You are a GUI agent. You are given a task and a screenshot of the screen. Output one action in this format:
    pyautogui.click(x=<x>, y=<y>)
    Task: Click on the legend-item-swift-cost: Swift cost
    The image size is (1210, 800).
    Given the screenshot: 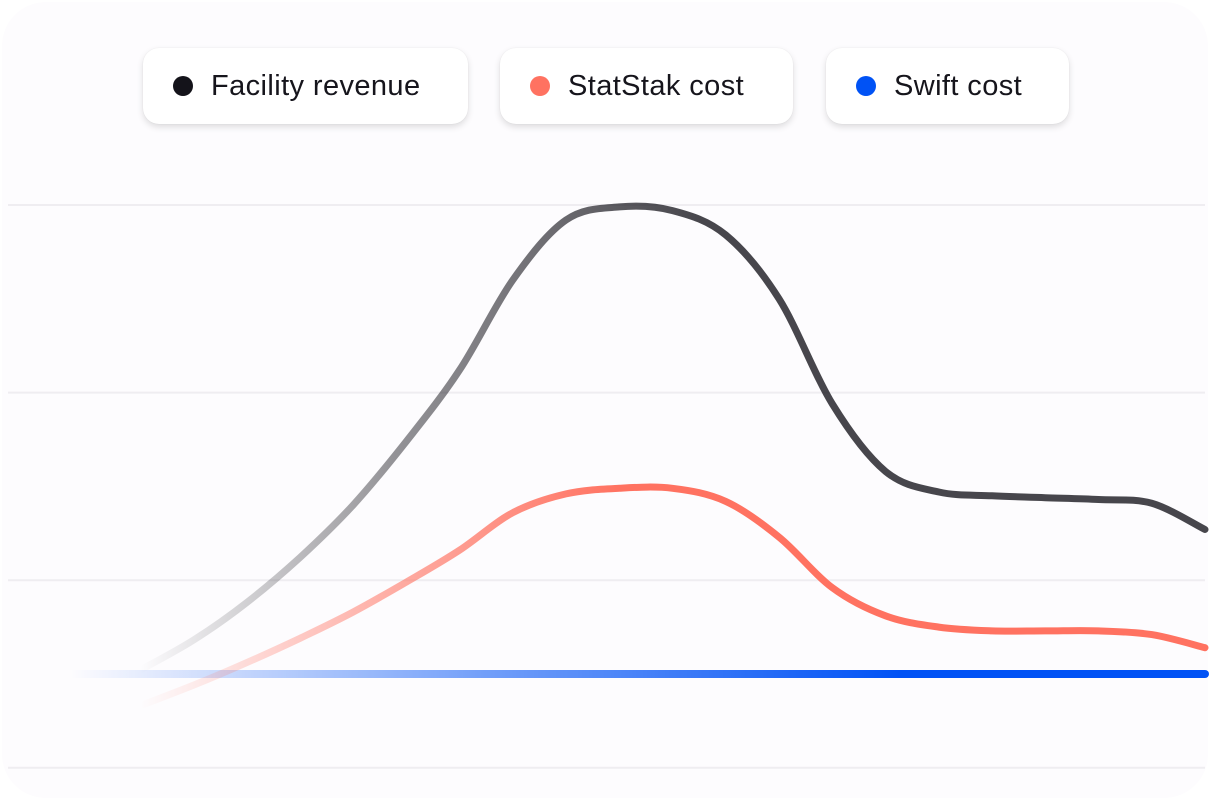 What is the action you would take?
    pyautogui.click(x=947, y=86)
    